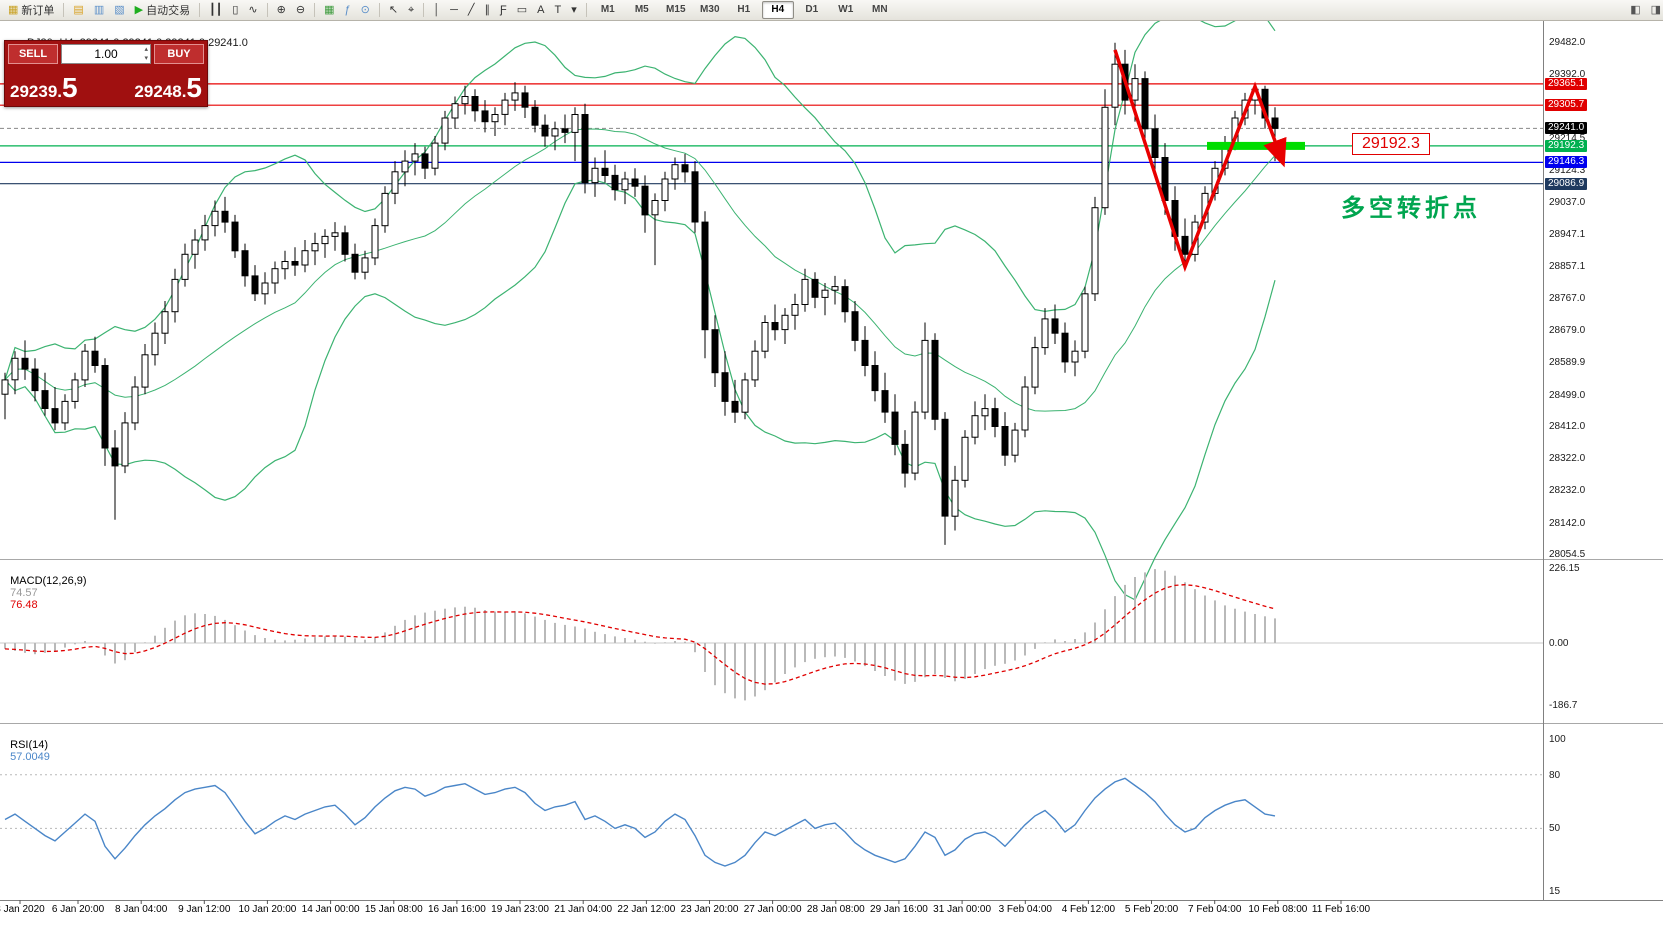 This screenshot has height=944, width=1663. I want to click on vertical-line-button: │, so click(436, 10).